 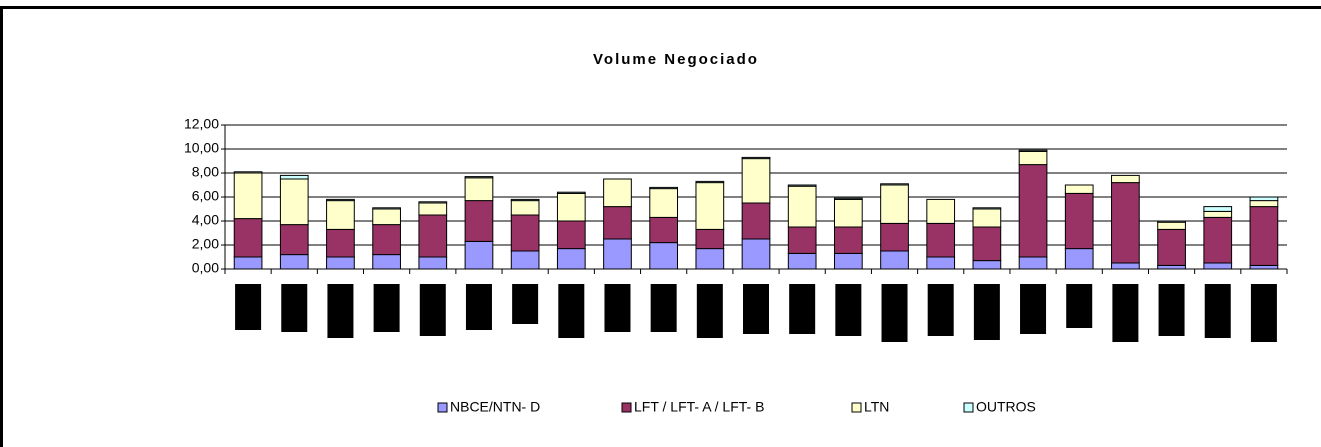 What do you see at coordinates (676, 59) in the screenshot?
I see `chart-title: Volume Negociado` at bounding box center [676, 59].